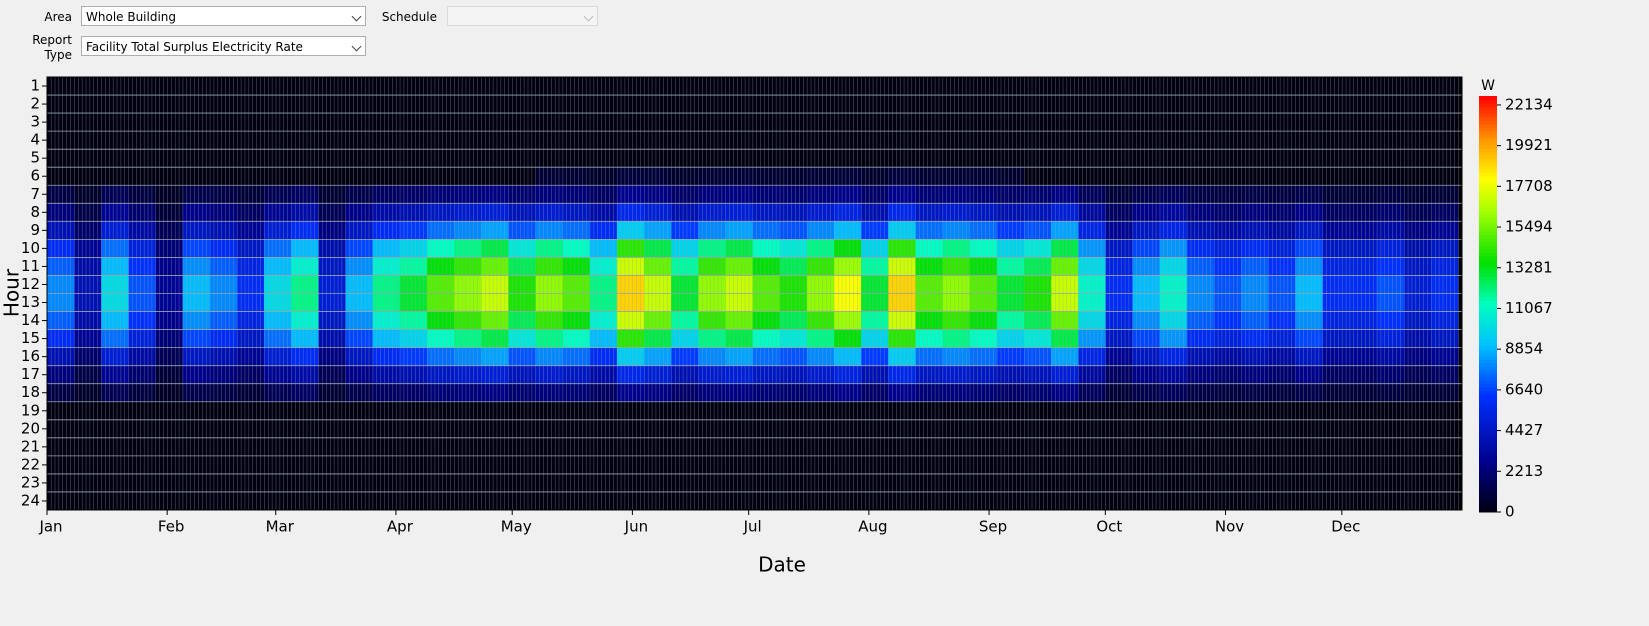 The image size is (1649, 626). Describe the element at coordinates (223, 16) in the screenshot. I see `area-dropdown: Whole Building` at that location.